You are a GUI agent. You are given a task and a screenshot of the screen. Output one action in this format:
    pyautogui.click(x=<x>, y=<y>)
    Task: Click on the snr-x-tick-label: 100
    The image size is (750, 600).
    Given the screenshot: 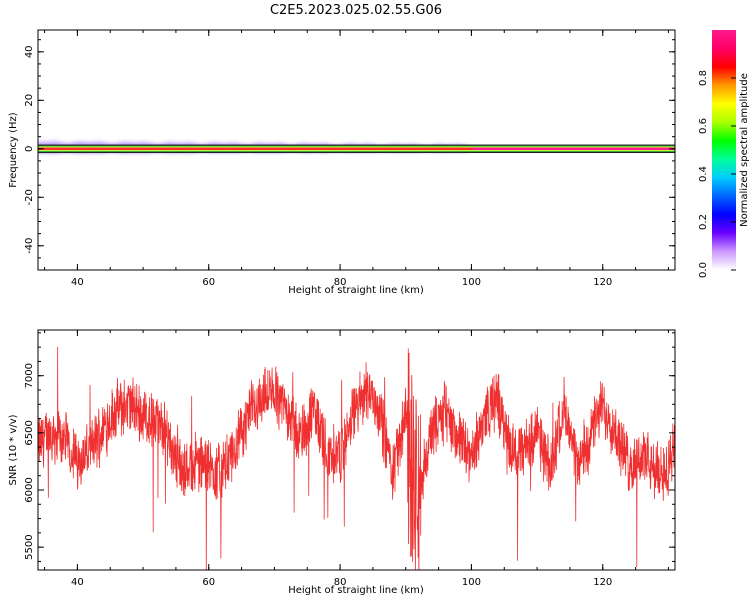 What is the action you would take?
    pyautogui.click(x=471, y=582)
    